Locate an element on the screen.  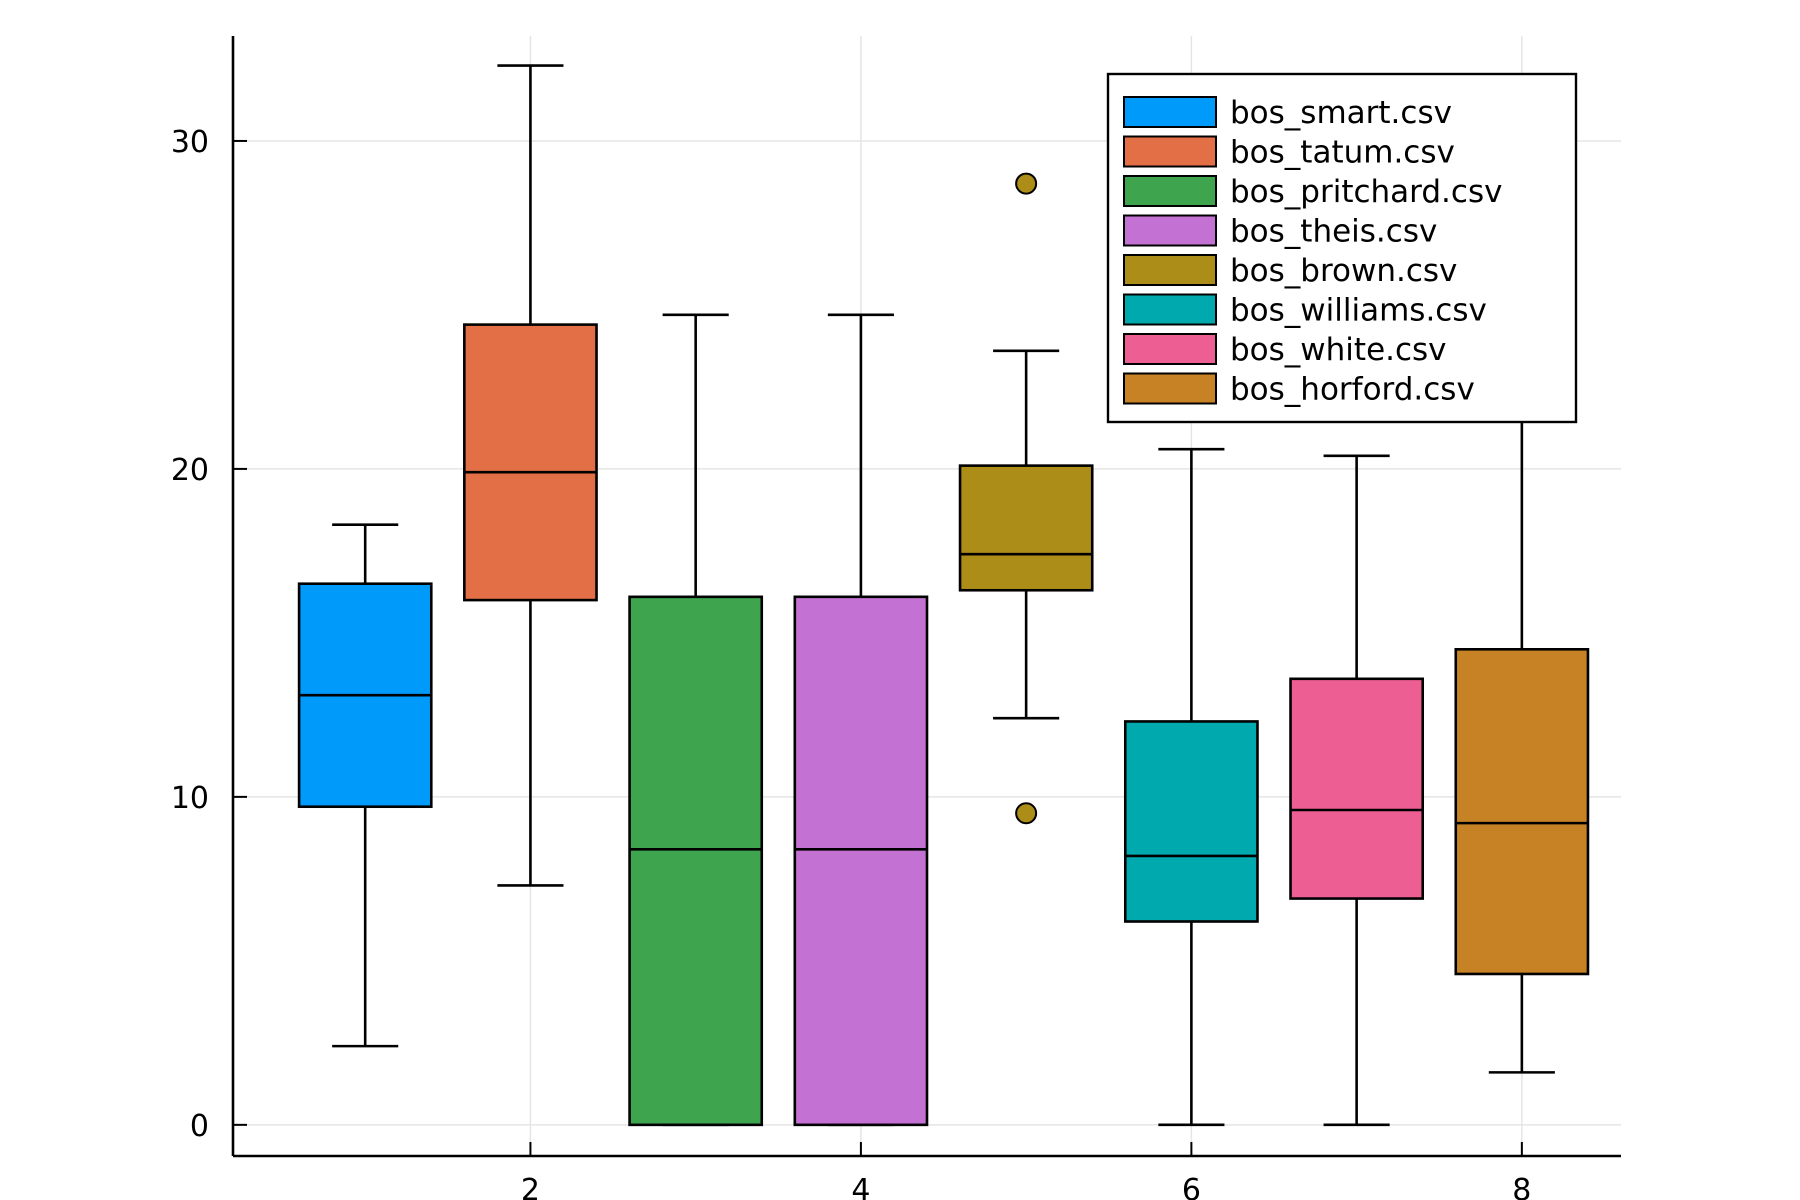
legend-entry-label: bos_smart.csv is located at coordinates (1341, 113).